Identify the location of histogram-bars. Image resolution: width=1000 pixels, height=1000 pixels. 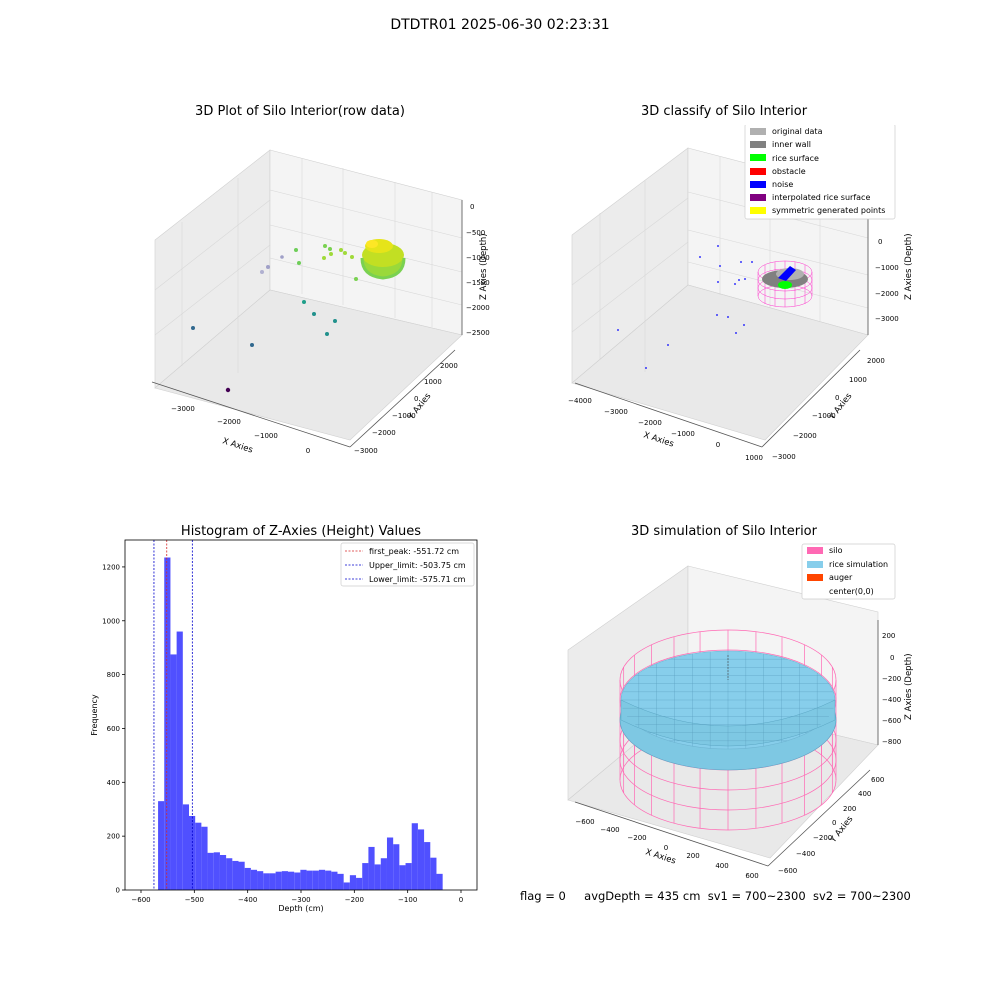
(300, 723).